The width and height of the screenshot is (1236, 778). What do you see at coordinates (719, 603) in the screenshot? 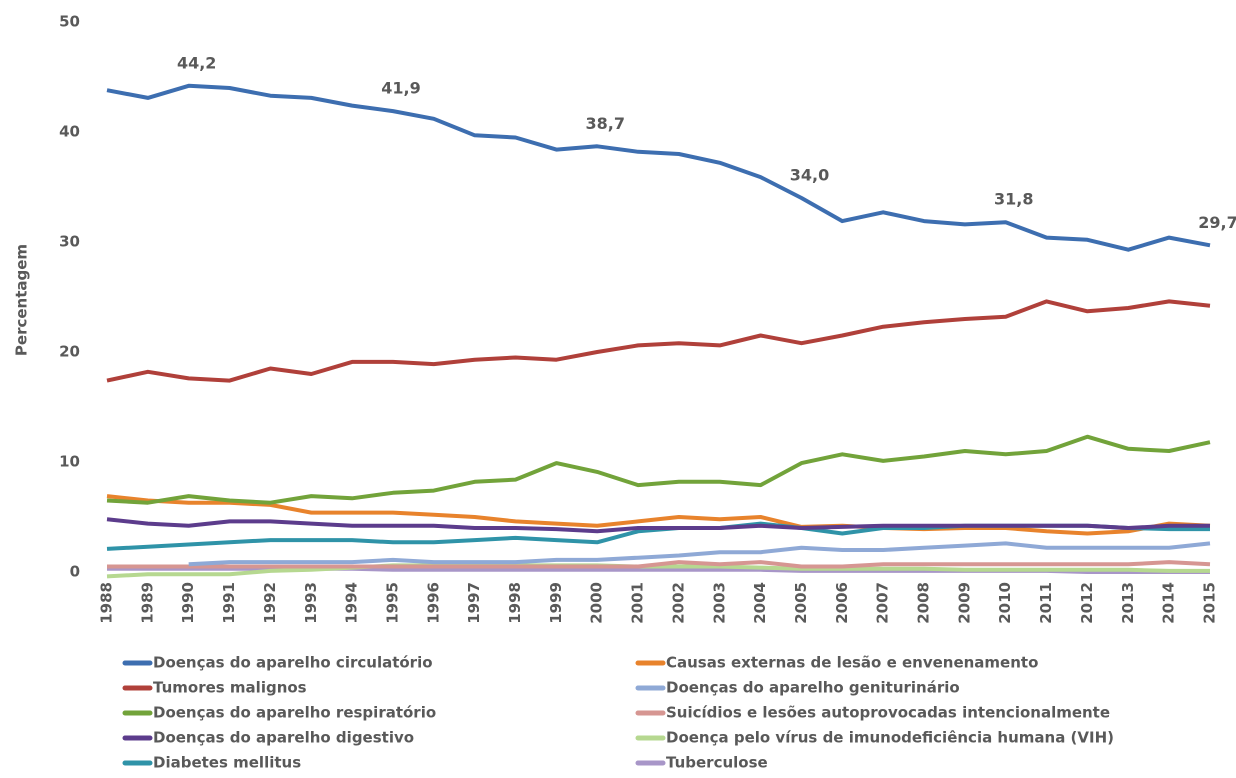
I see `x-tick-label: 2003` at bounding box center [719, 603].